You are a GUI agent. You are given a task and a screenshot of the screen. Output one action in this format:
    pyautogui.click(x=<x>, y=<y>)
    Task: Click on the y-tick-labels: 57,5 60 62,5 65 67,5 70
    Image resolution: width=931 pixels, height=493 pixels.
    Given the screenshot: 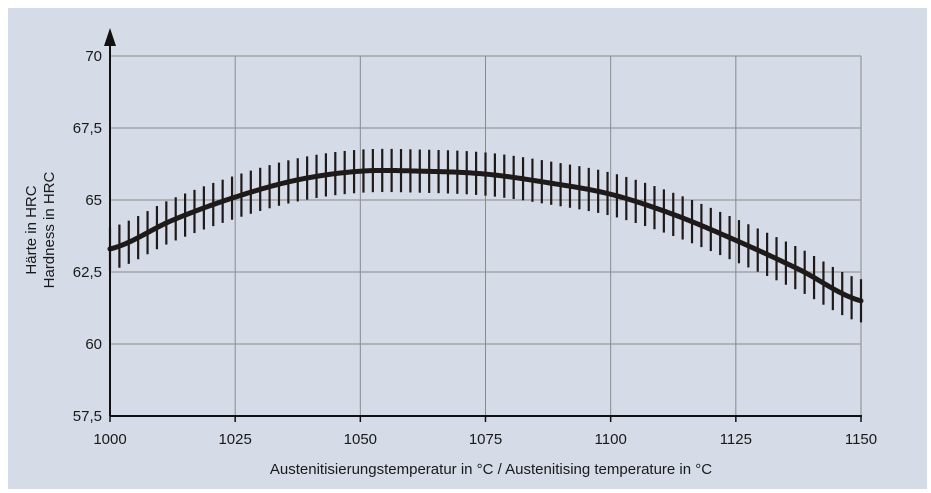 What is the action you would take?
    pyautogui.click(x=87, y=236)
    